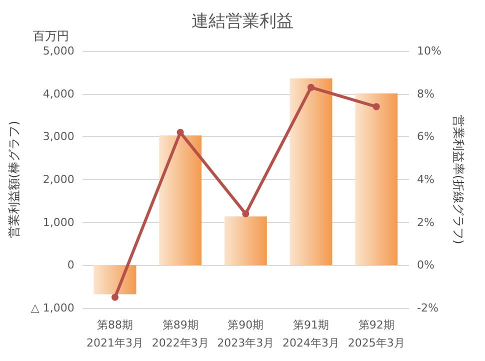 The height and width of the screenshot is (361, 485). I want to click on x-tick-label: 第88期 2021年3月, so click(115, 334).